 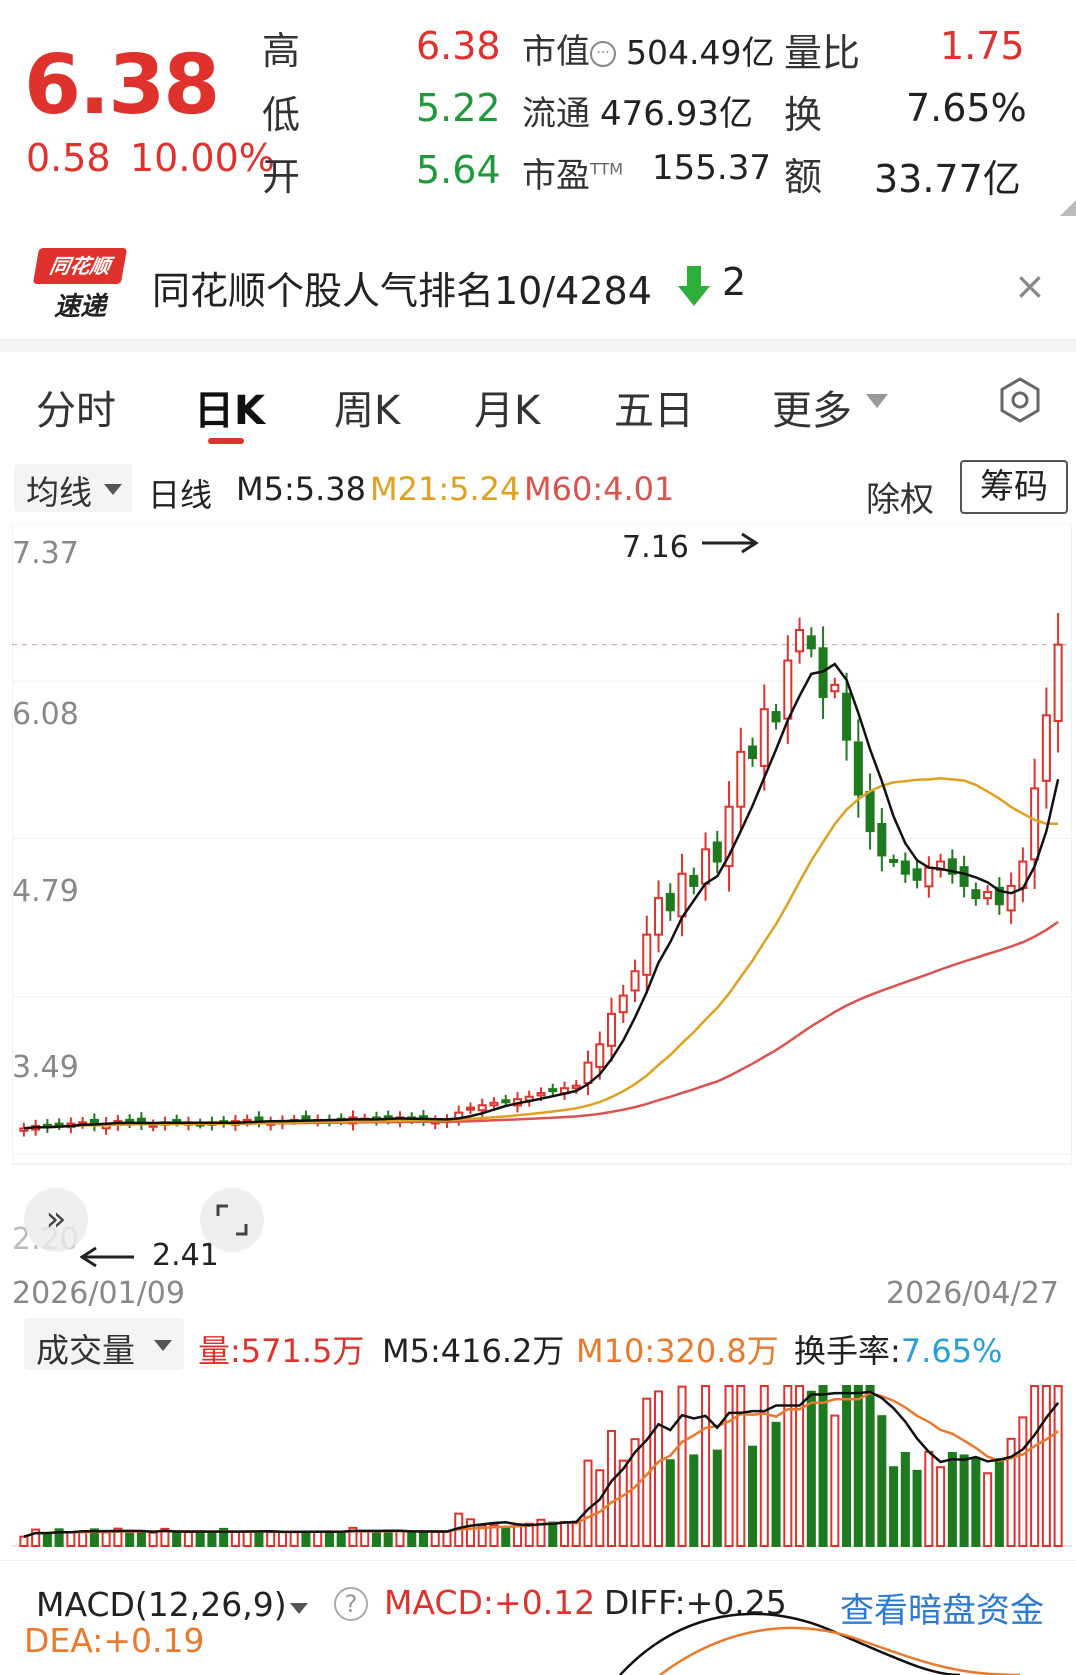 What do you see at coordinates (229, 411) in the screenshot?
I see `tab-daily-k: 日K` at bounding box center [229, 411].